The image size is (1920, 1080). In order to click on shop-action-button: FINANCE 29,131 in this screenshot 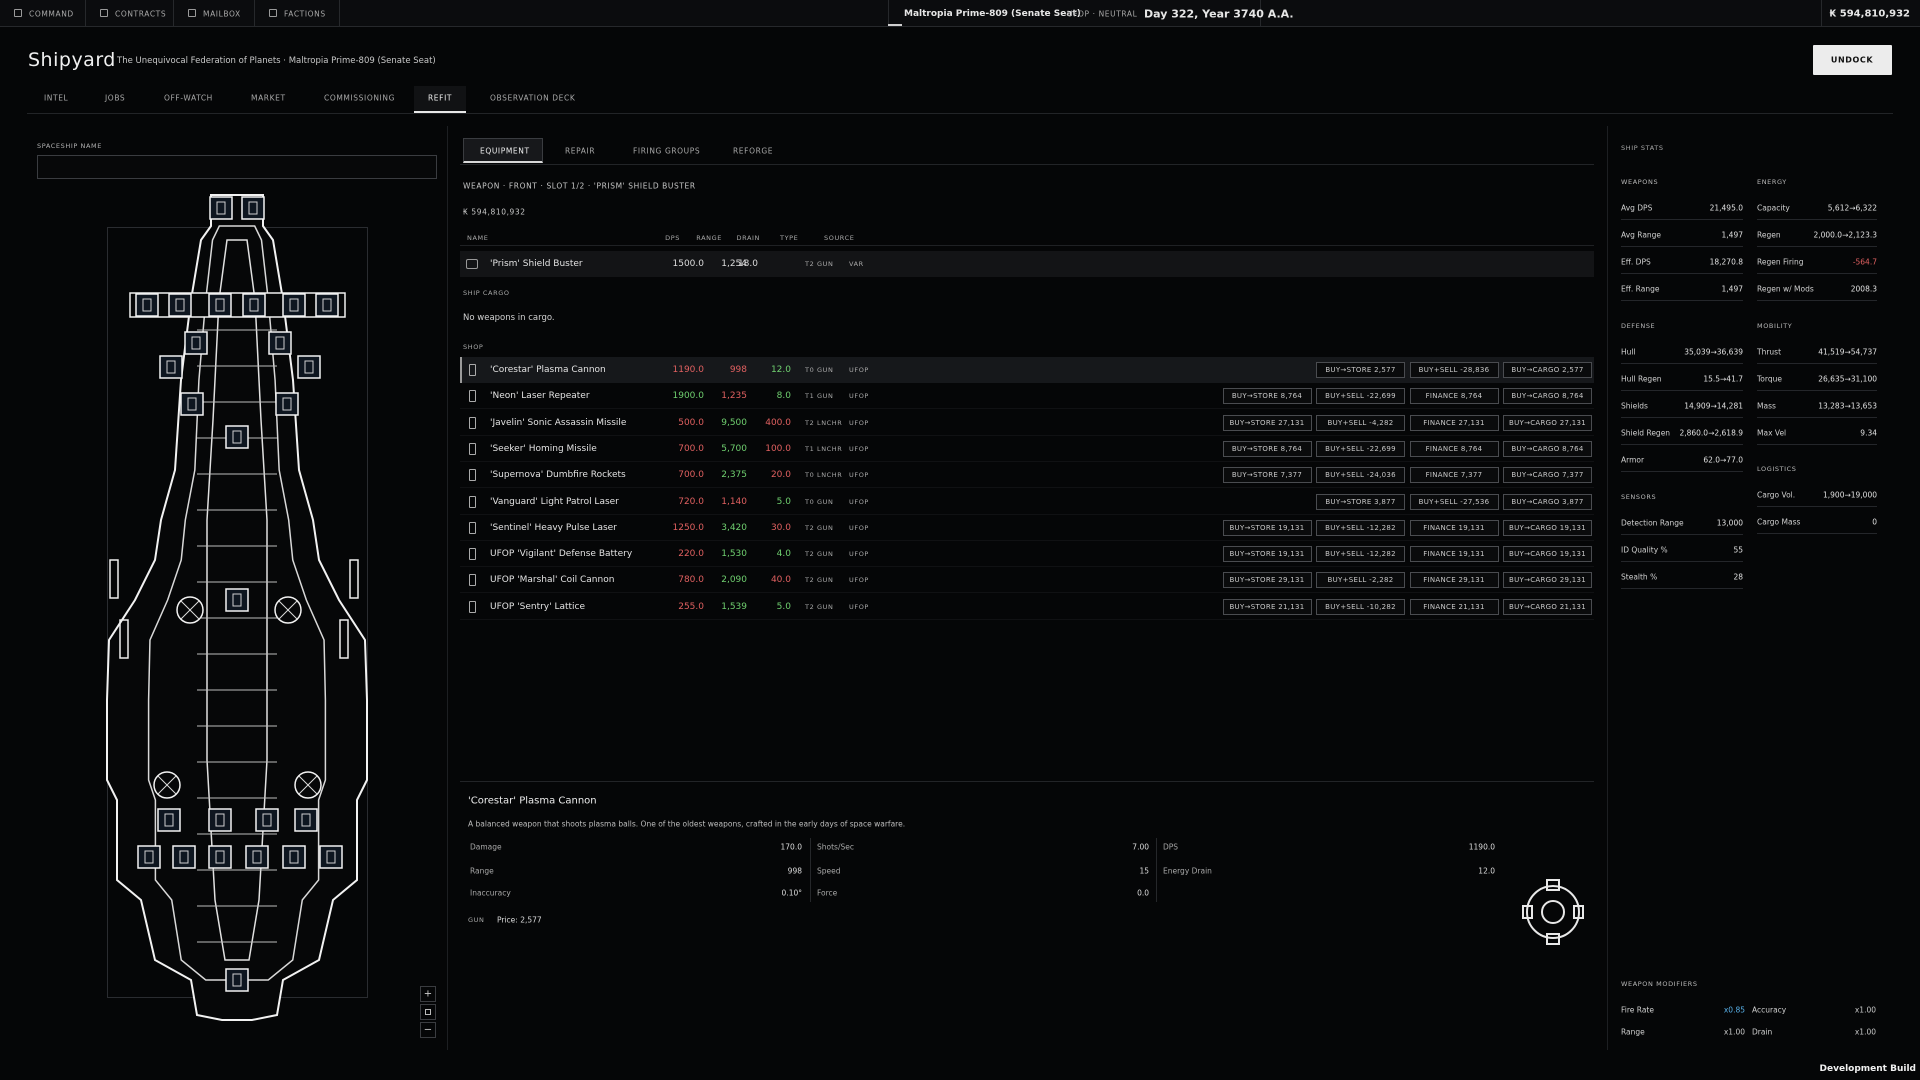, I will do `click(1454, 580)`.